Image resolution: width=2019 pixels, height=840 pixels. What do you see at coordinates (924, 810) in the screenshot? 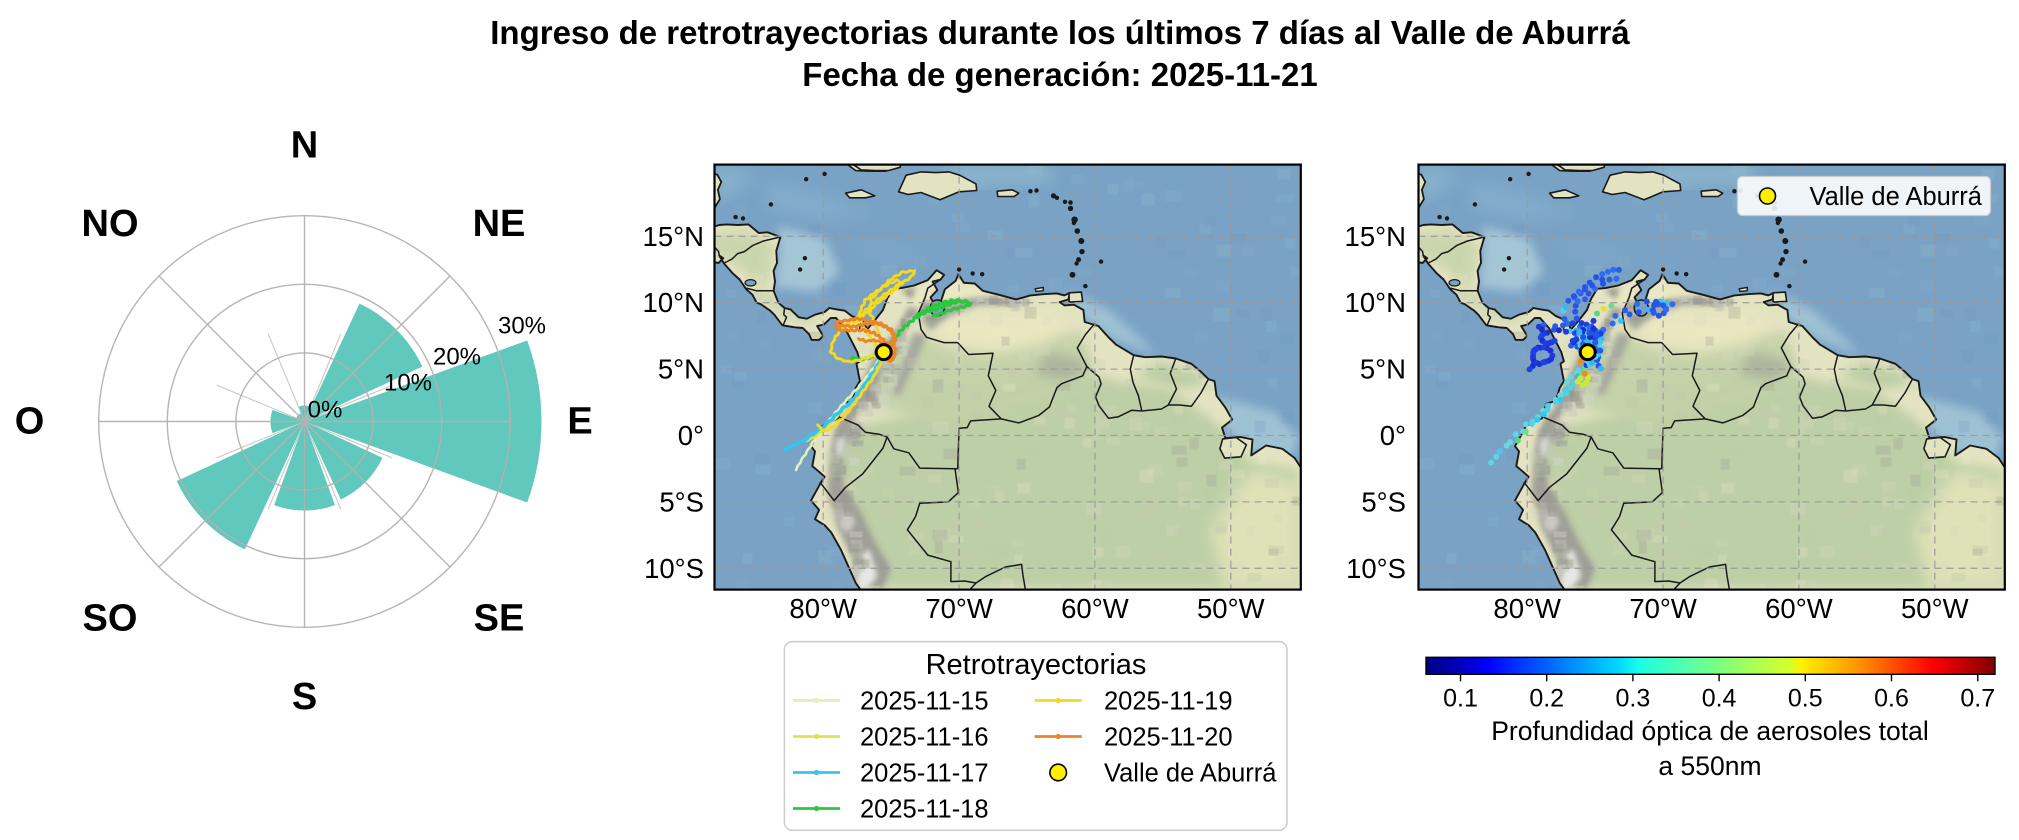
I see `svg-text: 2025-11-18` at bounding box center [924, 810].